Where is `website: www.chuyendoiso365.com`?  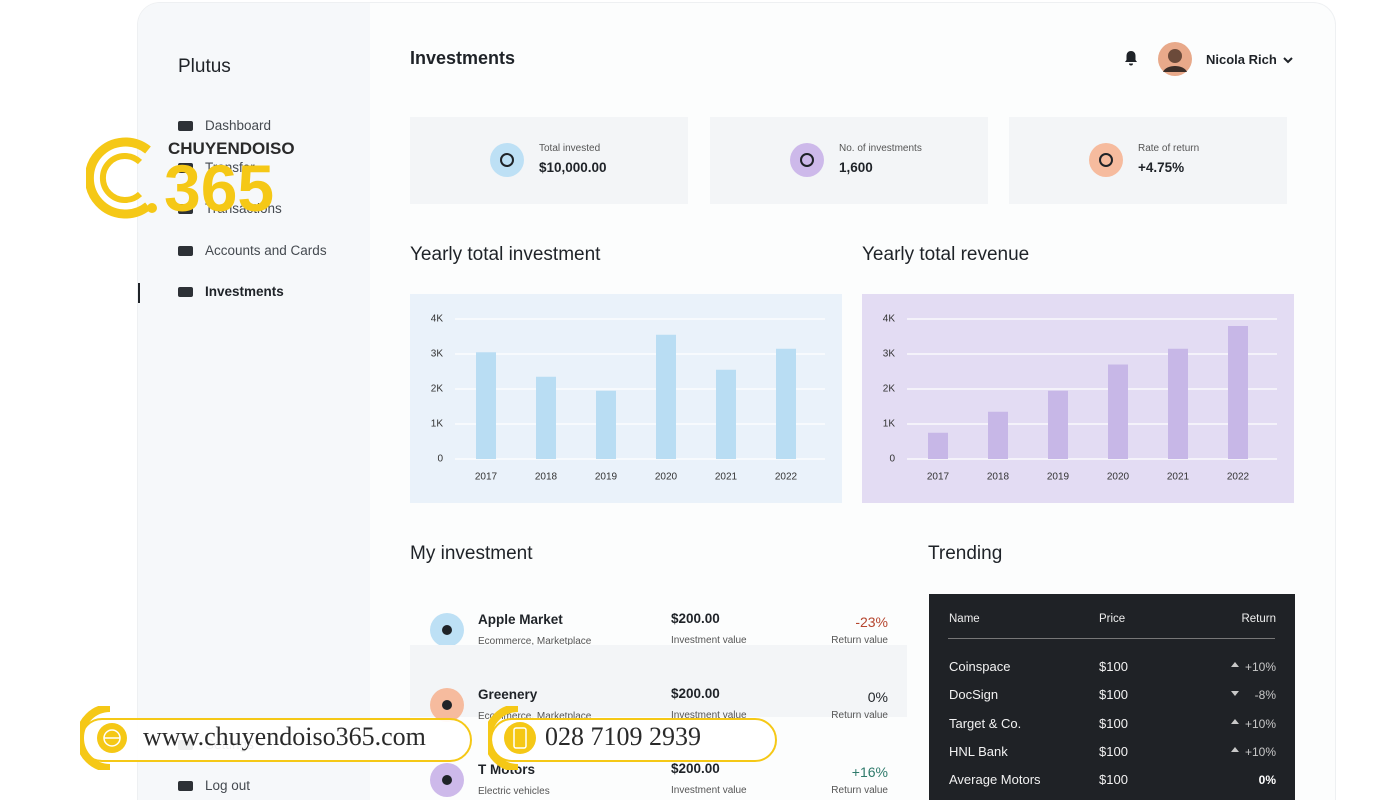 website: www.chuyendoiso365.com is located at coordinates (284, 736).